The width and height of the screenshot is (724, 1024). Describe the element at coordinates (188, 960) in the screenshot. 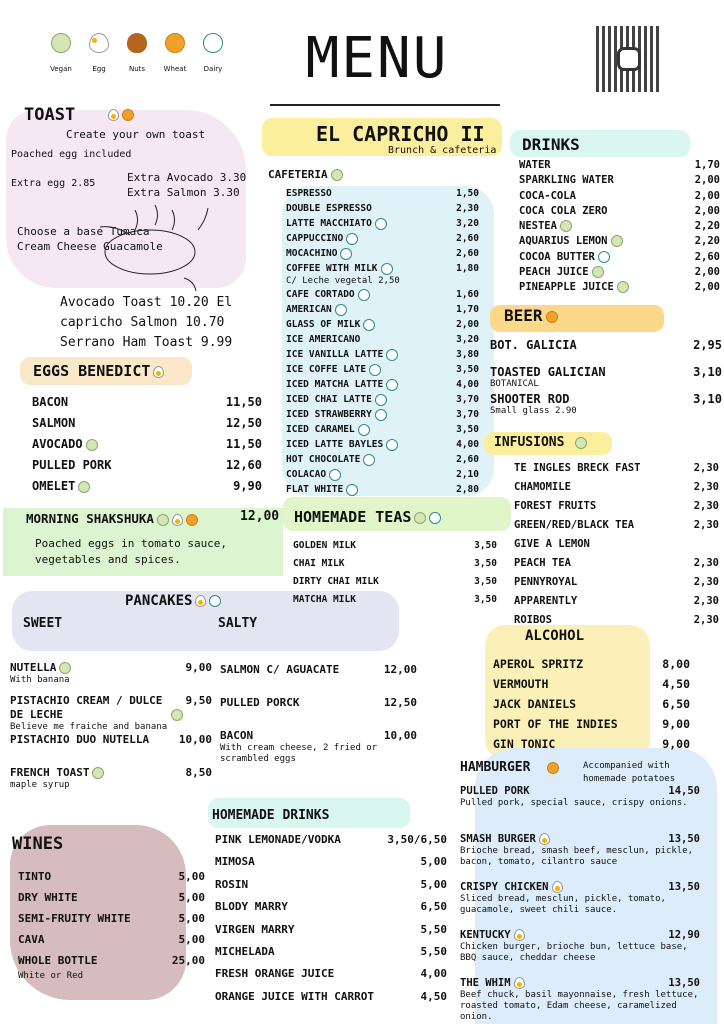

I see `item-price: 25,00` at that location.